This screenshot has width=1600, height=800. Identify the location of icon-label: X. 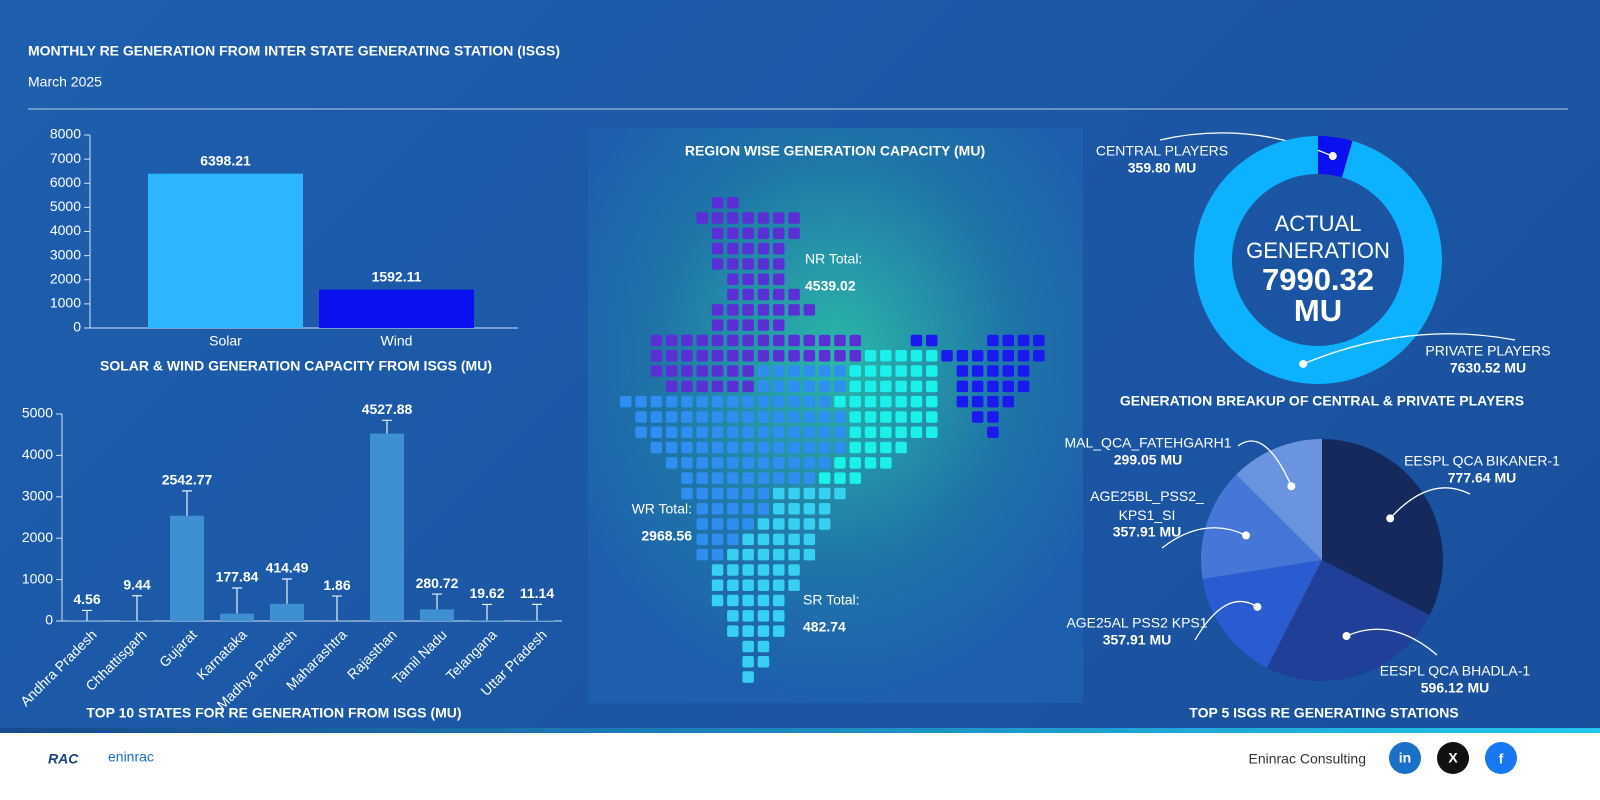
(1453, 758).